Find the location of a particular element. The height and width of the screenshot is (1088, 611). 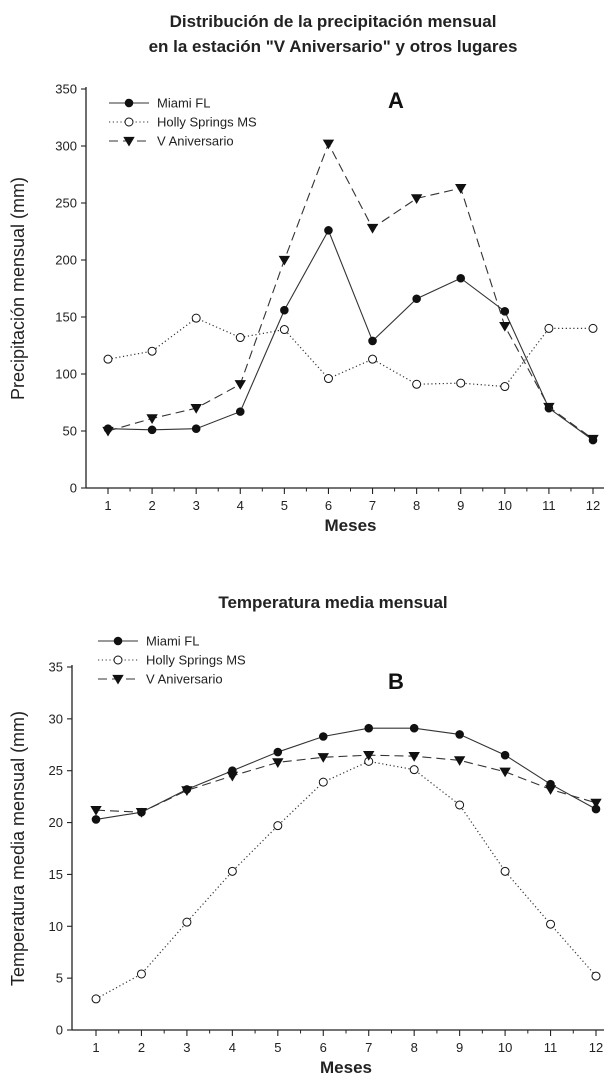

chart-b-x-tick-label: 3 is located at coordinates (186, 1047).